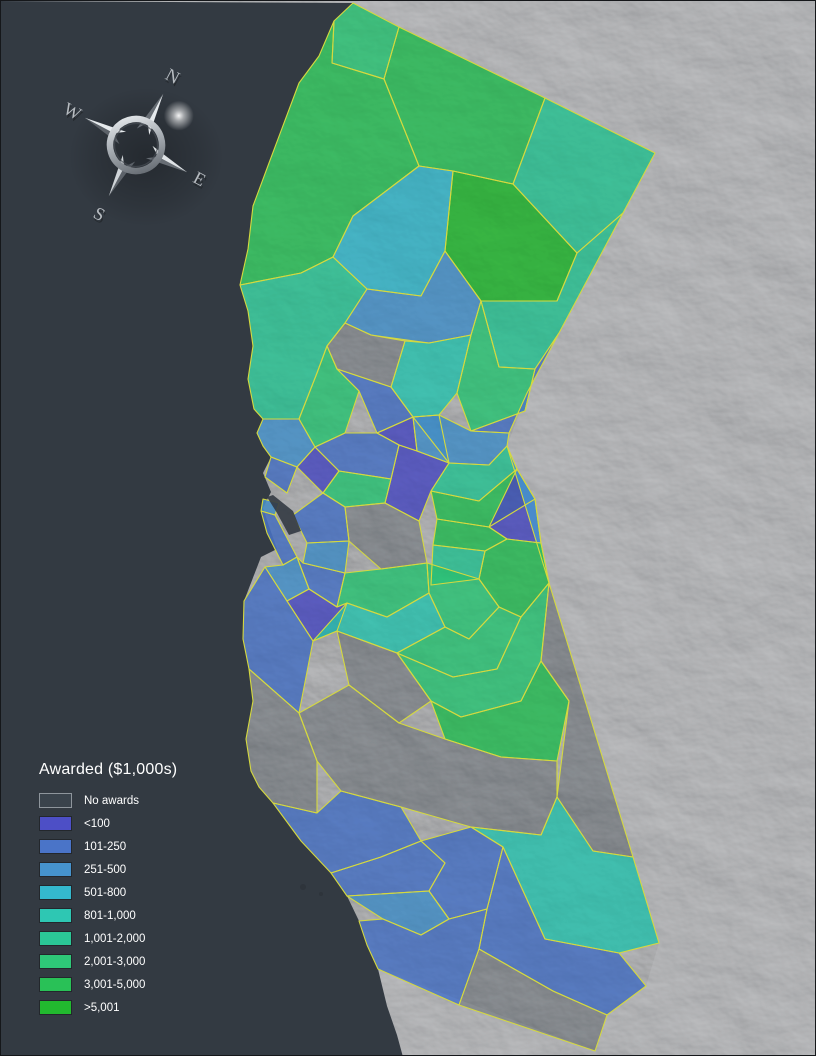  What do you see at coordinates (115, 984) in the screenshot?
I see `legend-label: 3,001-5,000` at bounding box center [115, 984].